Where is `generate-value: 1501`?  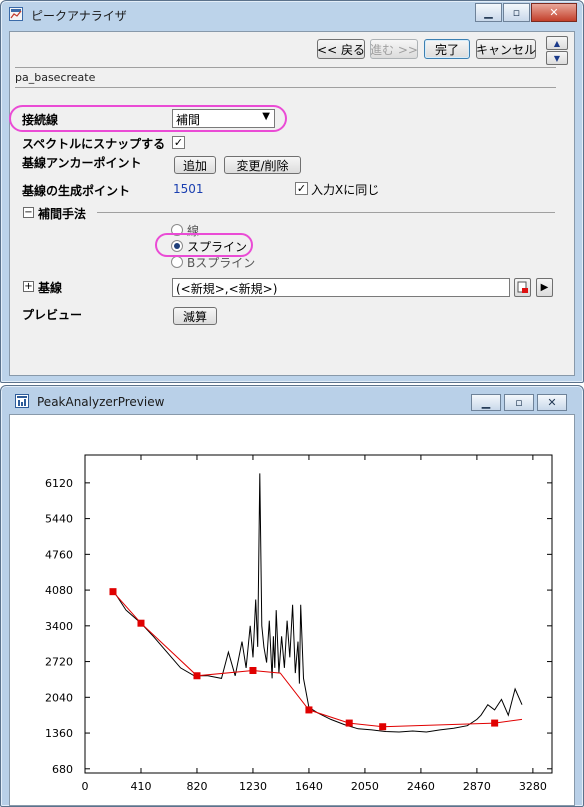
generate-value: 1501 is located at coordinates (188, 189).